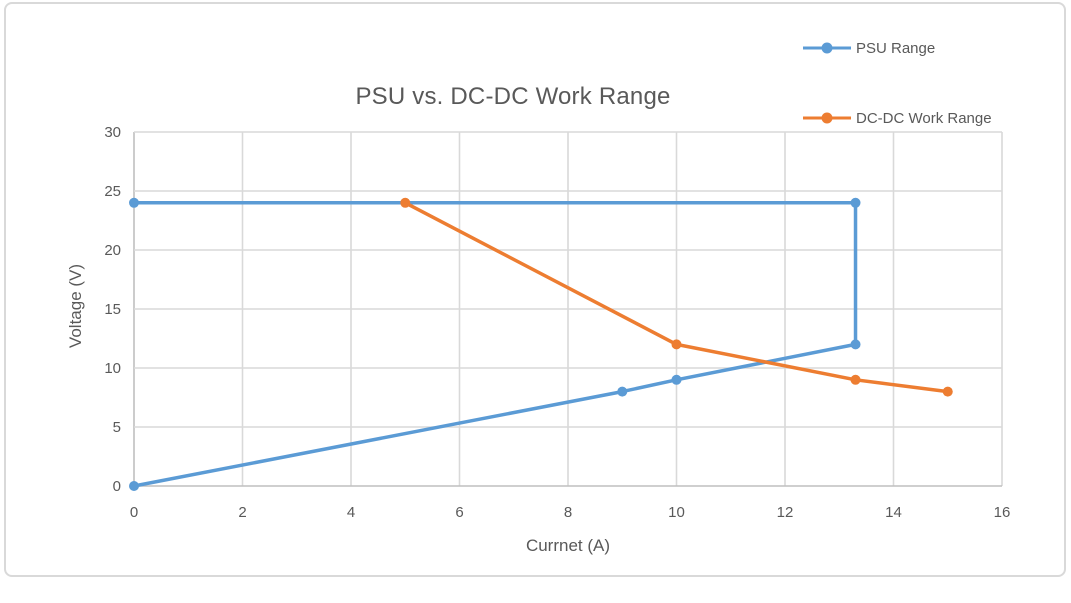 This screenshot has height=603, width=1071. I want to click on x-axis-title: Currnet (A), so click(568, 545).